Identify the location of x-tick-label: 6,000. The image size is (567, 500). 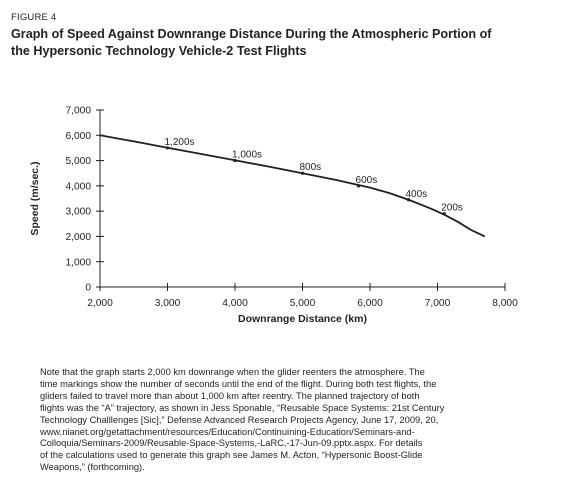
(370, 303).